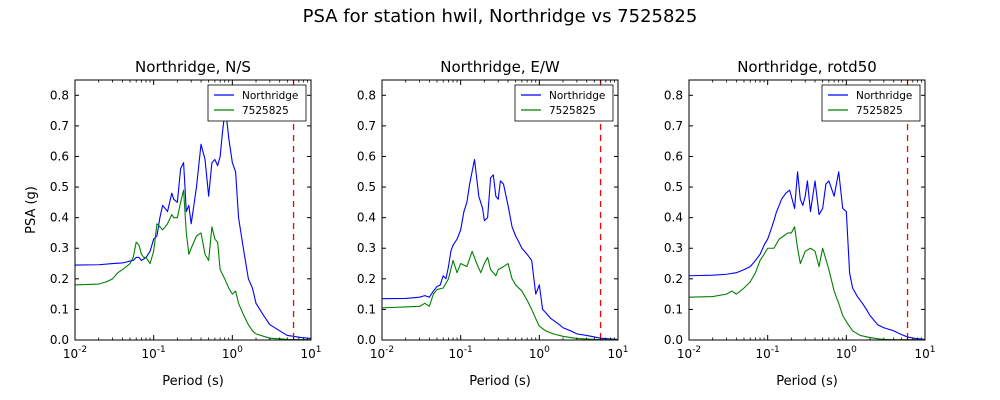  I want to click on y-axis-label: PSA (g), so click(31, 210).